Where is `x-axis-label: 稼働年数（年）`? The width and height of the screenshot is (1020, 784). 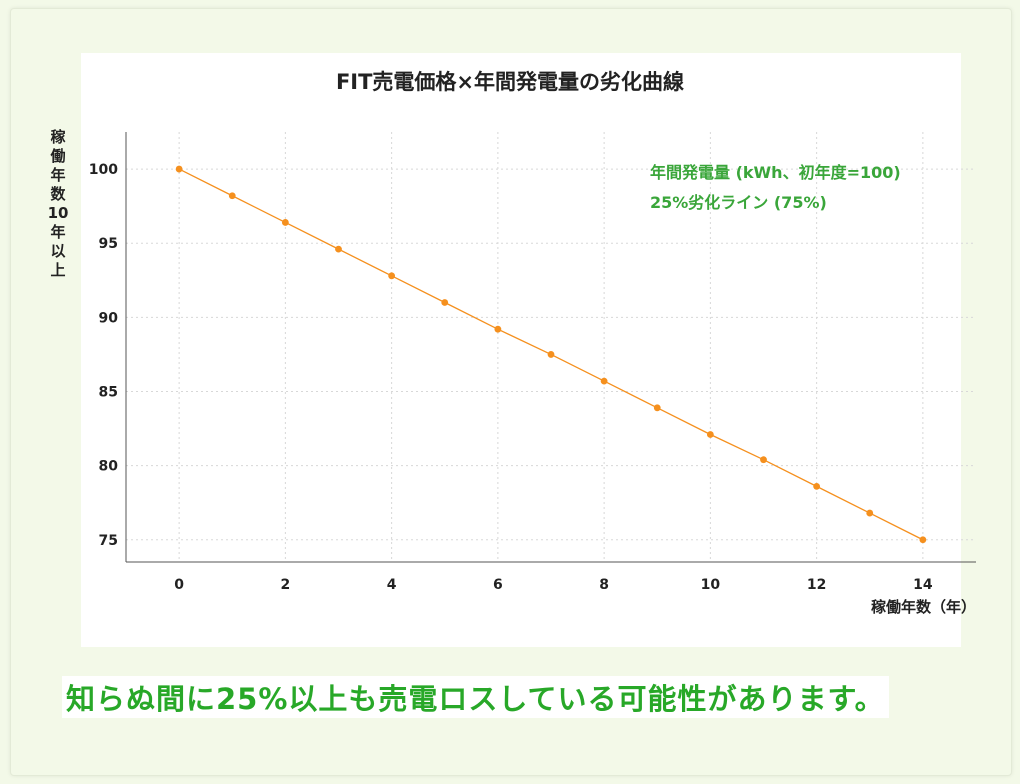
x-axis-label: 稼働年数（年） is located at coordinates (923, 607).